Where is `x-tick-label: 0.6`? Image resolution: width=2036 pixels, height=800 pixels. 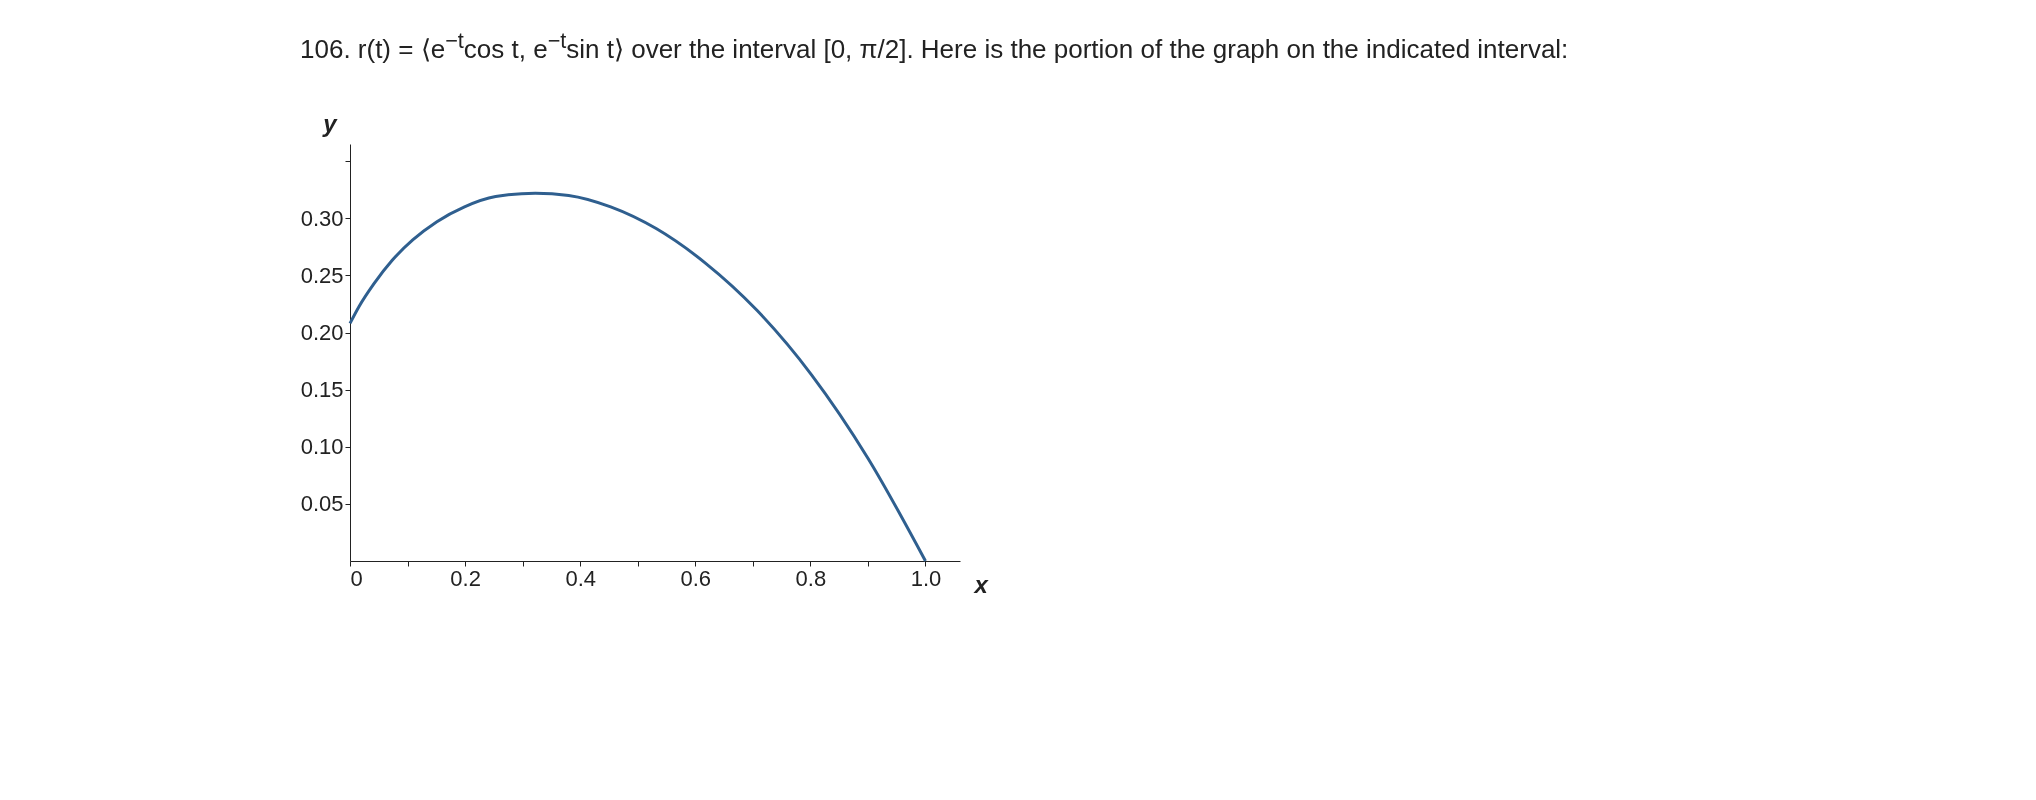 x-tick-label: 0.6 is located at coordinates (696, 578).